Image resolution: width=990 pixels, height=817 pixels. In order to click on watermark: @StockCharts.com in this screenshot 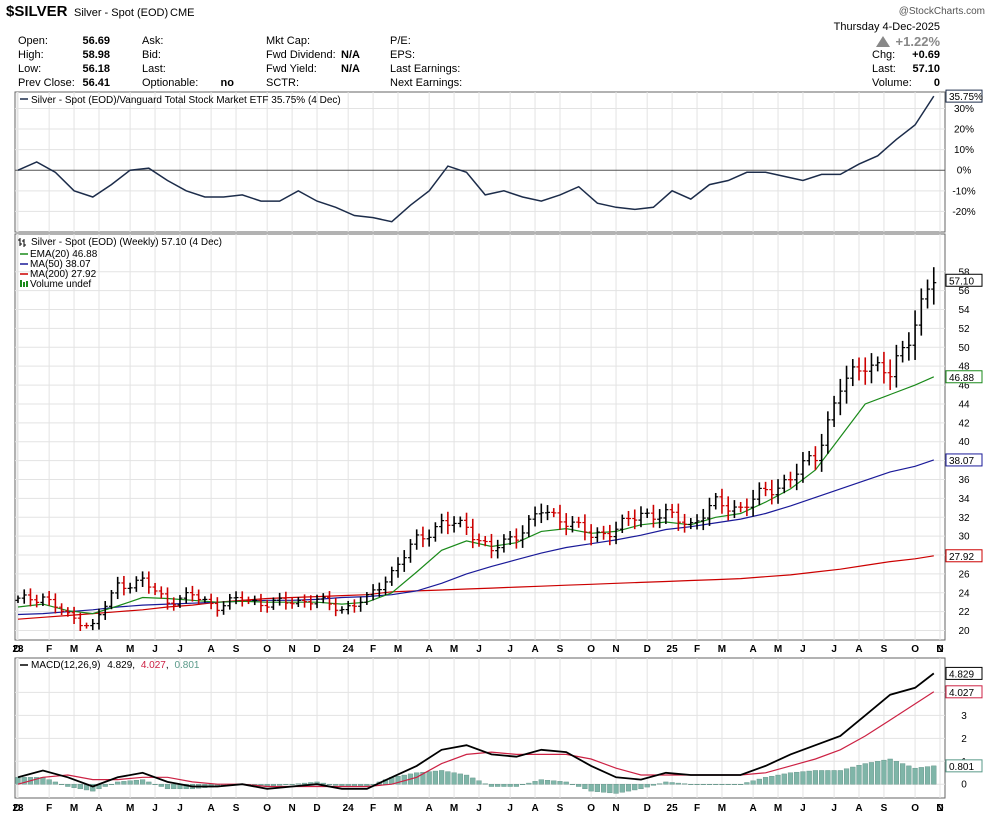, I will do `click(942, 11)`.